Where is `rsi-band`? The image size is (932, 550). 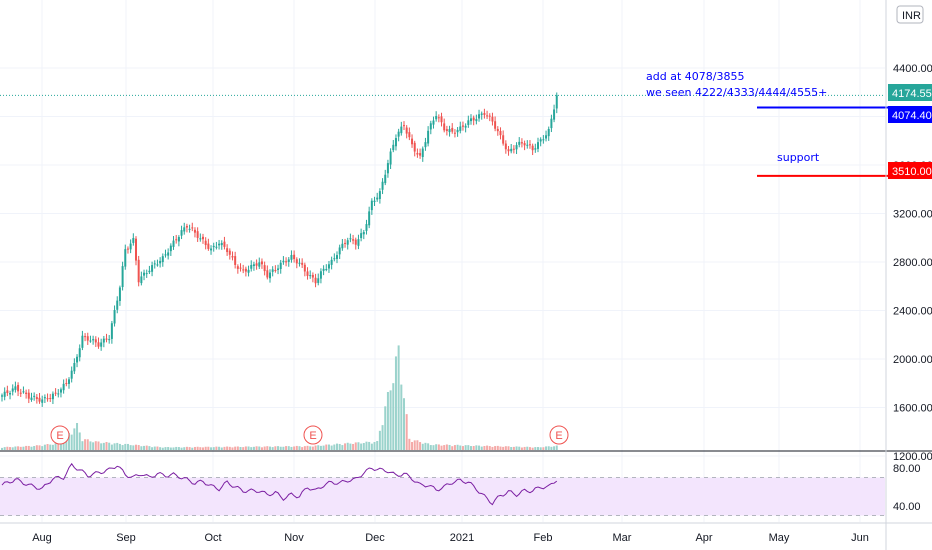
rsi-band is located at coordinates (442, 496).